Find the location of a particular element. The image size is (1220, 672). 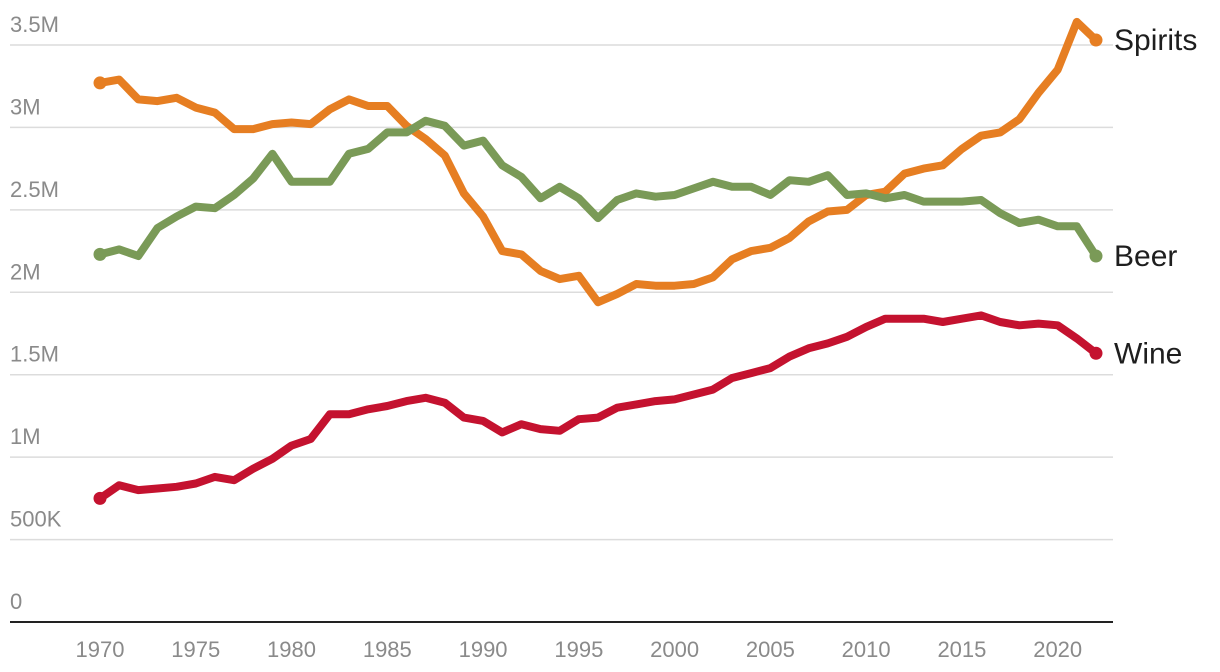

y-tick-label: 500K is located at coordinates (36, 519).